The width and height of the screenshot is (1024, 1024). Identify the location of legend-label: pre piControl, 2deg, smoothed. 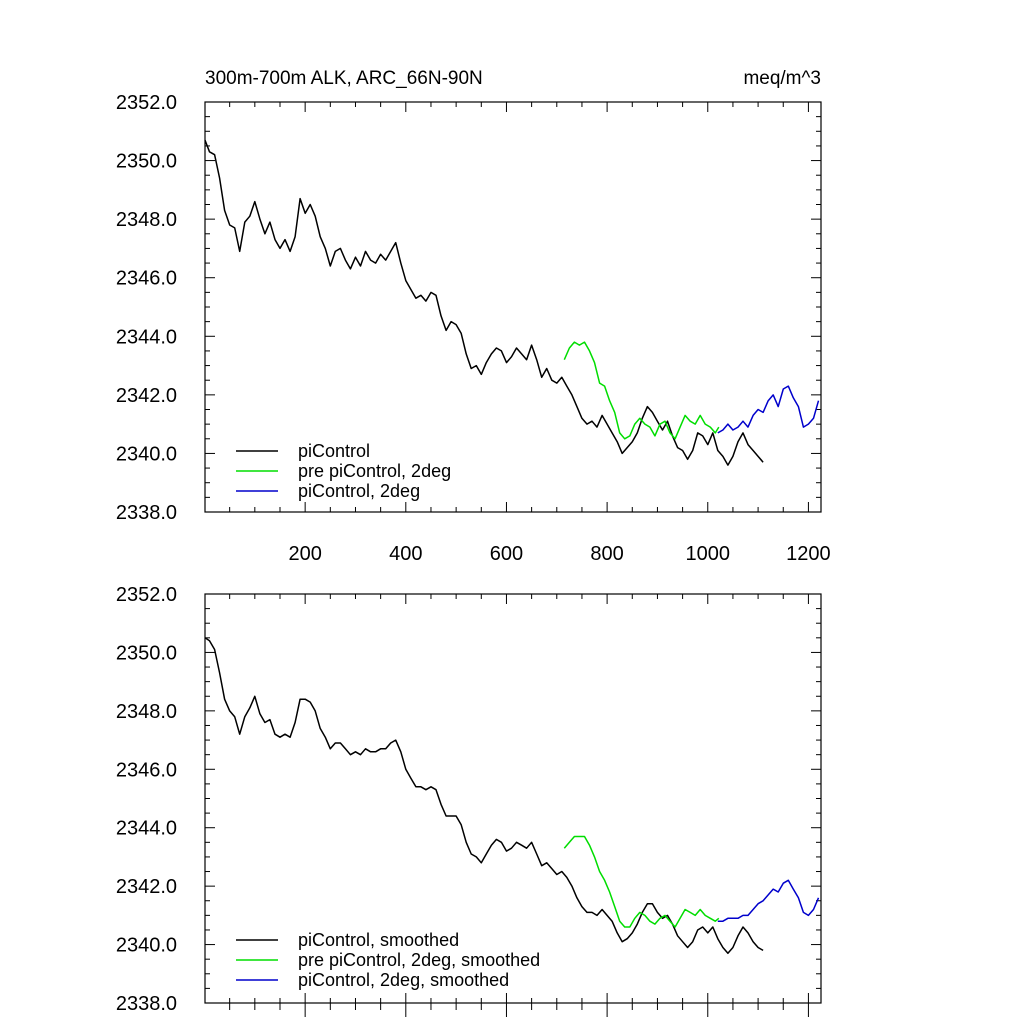
(419, 960).